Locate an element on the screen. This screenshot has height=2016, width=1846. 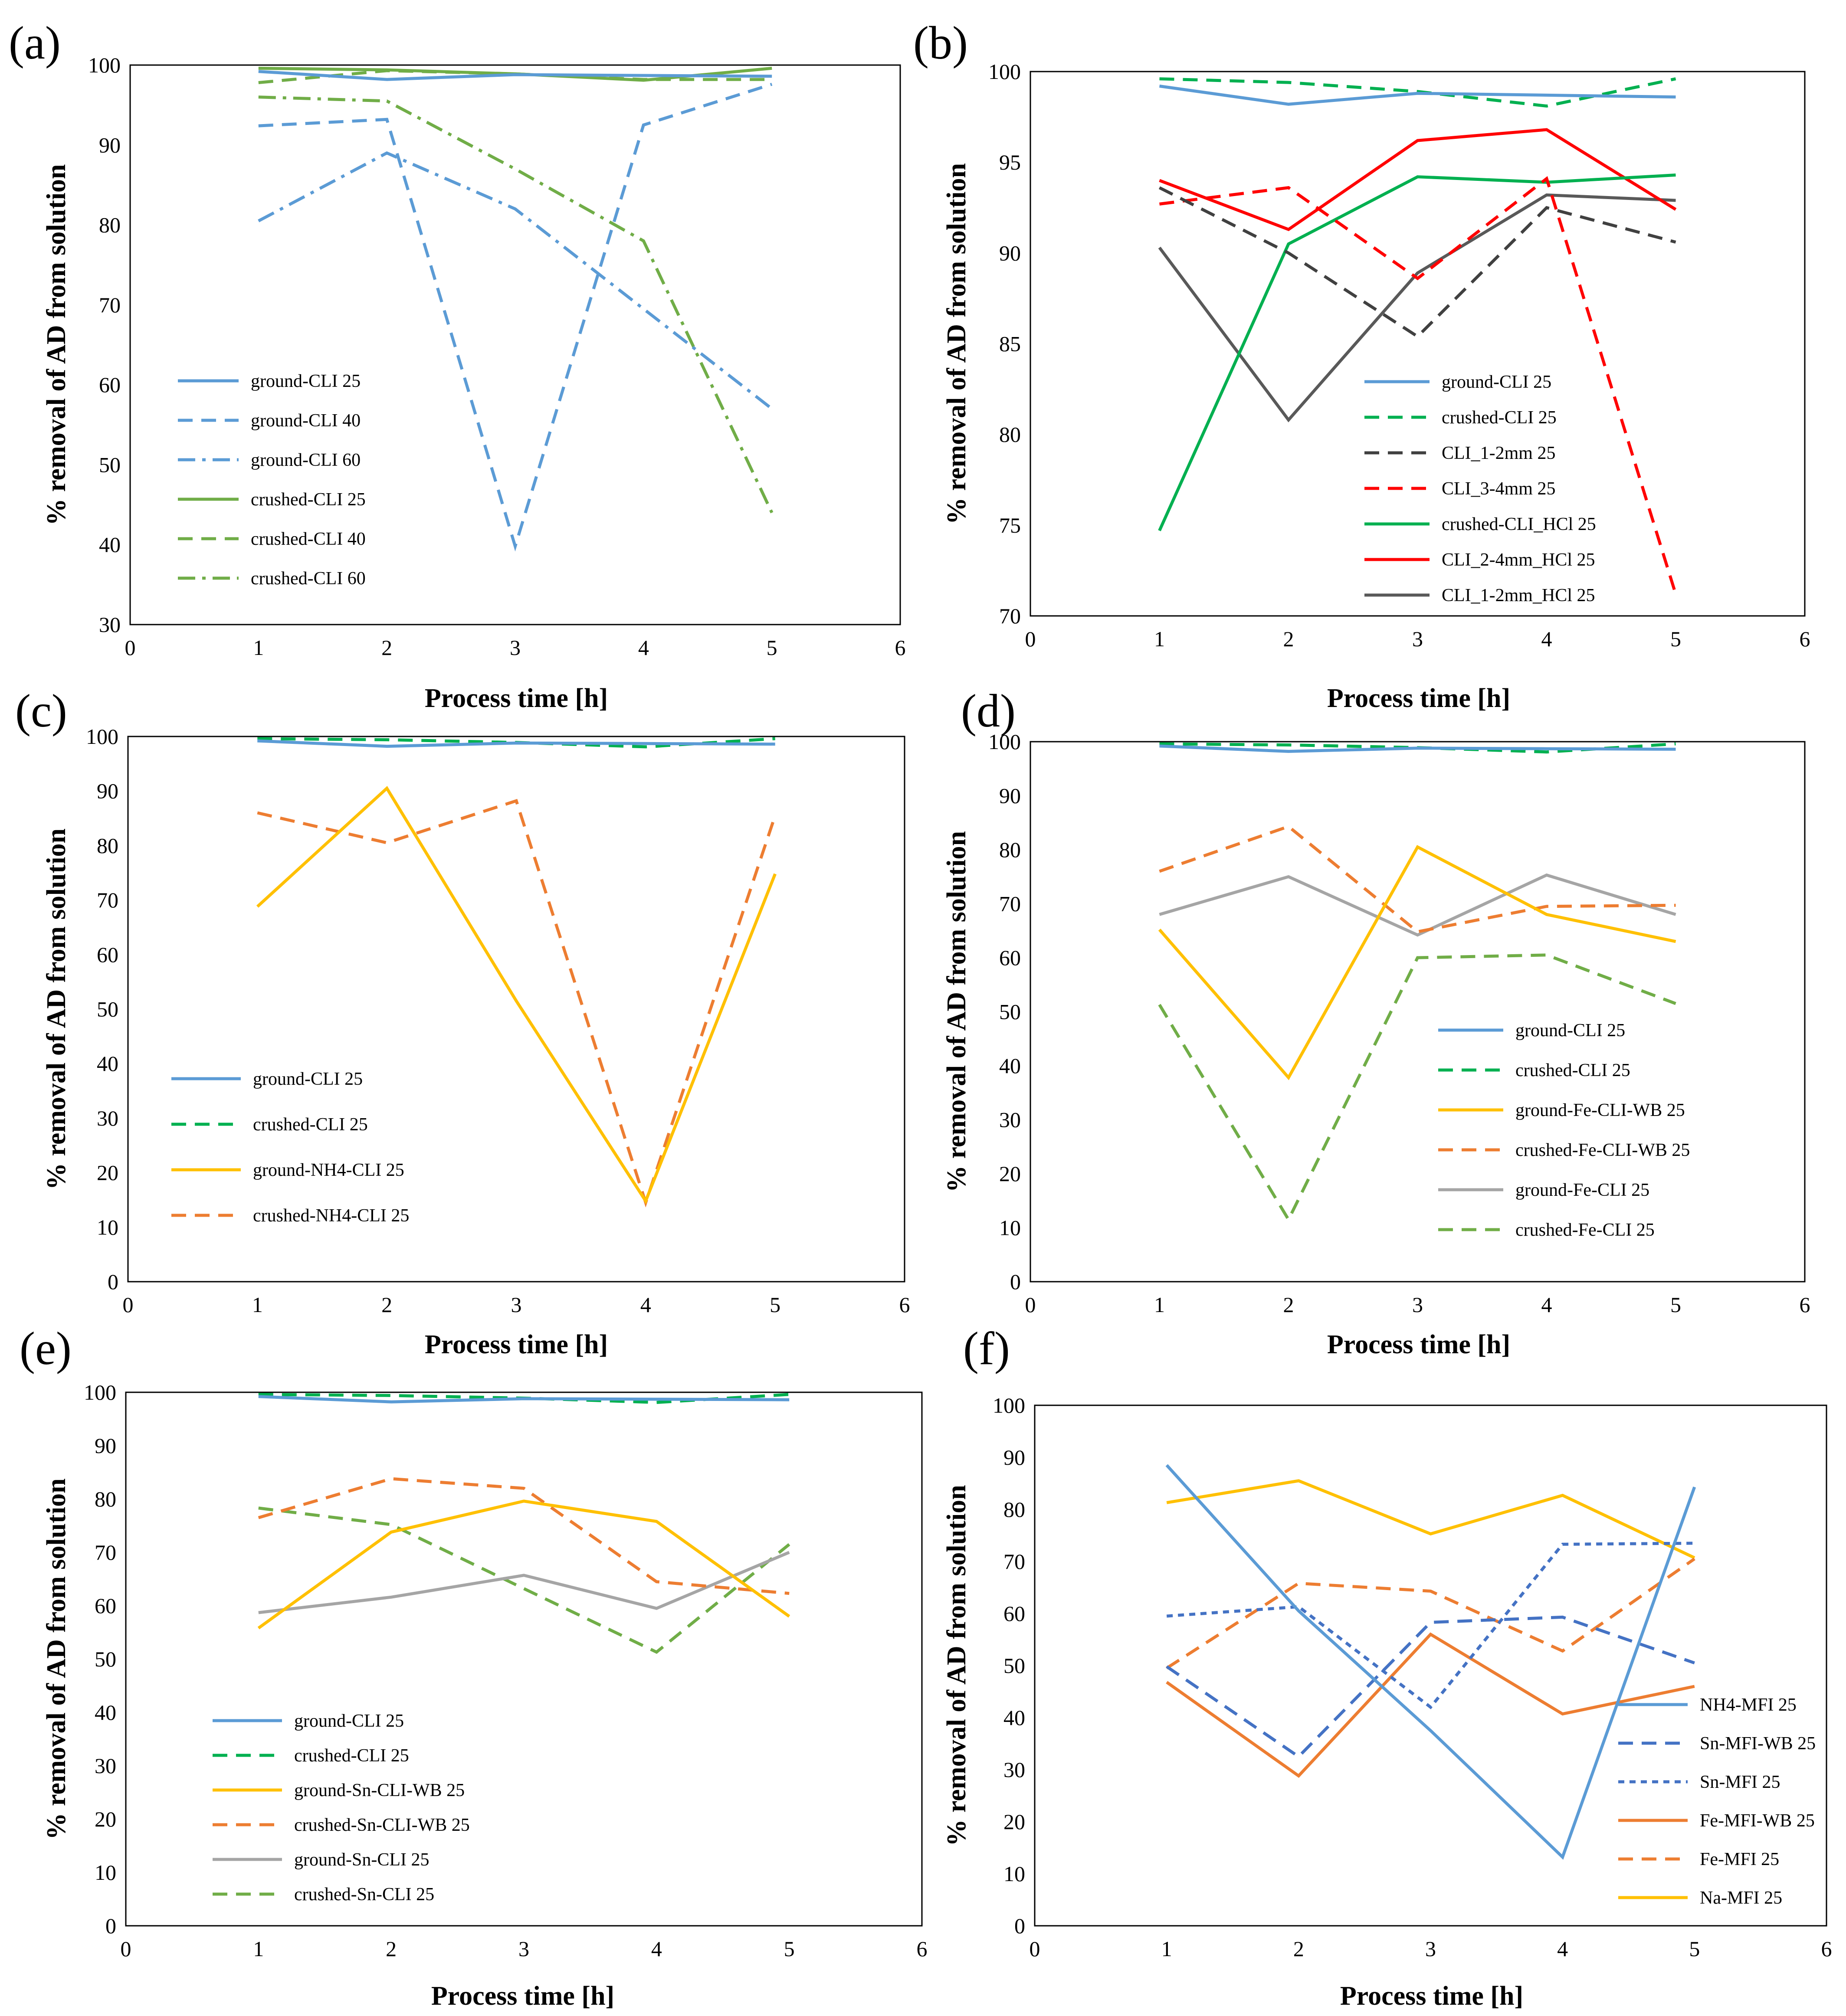
y-tick-label: 95 is located at coordinates (1010, 162).